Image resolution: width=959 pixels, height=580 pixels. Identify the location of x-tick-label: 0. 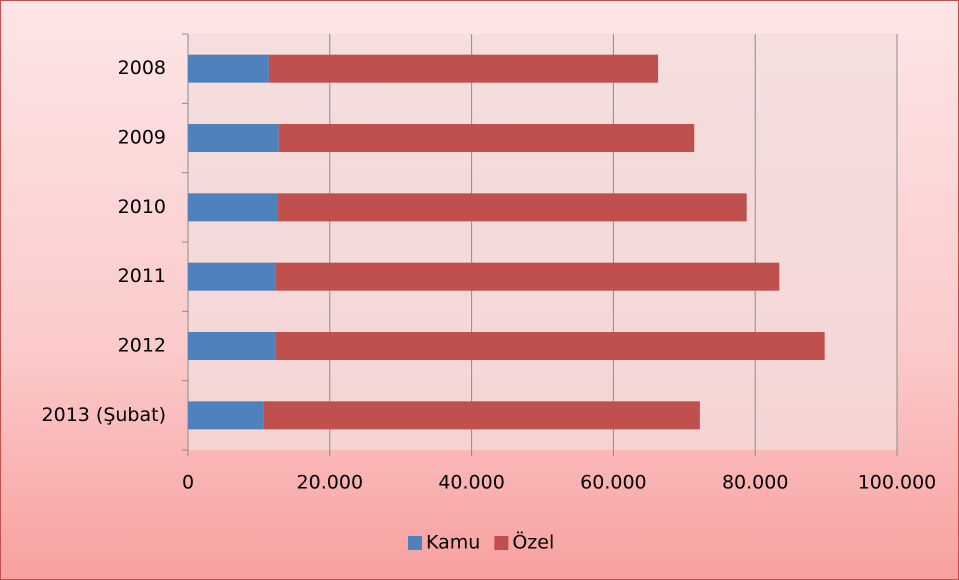
(188, 483).